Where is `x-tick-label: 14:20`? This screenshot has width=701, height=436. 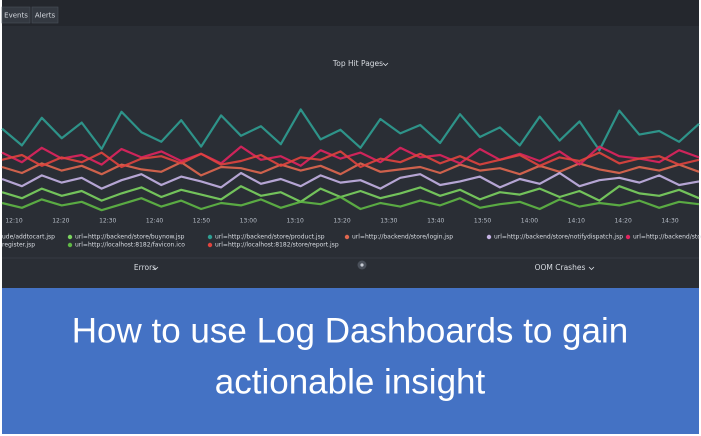
x-tick-label: 14:20 is located at coordinates (622, 221).